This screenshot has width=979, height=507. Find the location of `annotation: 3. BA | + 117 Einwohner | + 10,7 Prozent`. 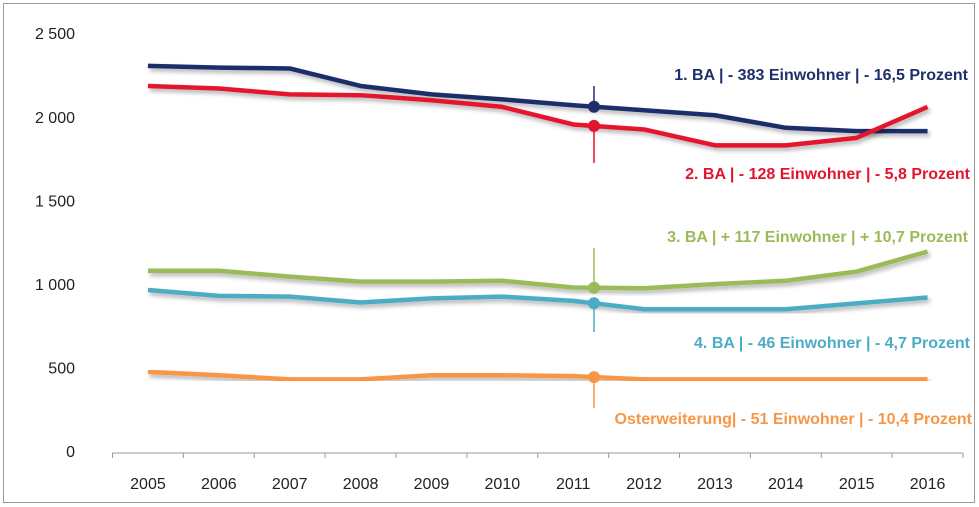

annotation: 3. BA | + 117 Einwohner | + 10,7 Prozent is located at coordinates (818, 237).